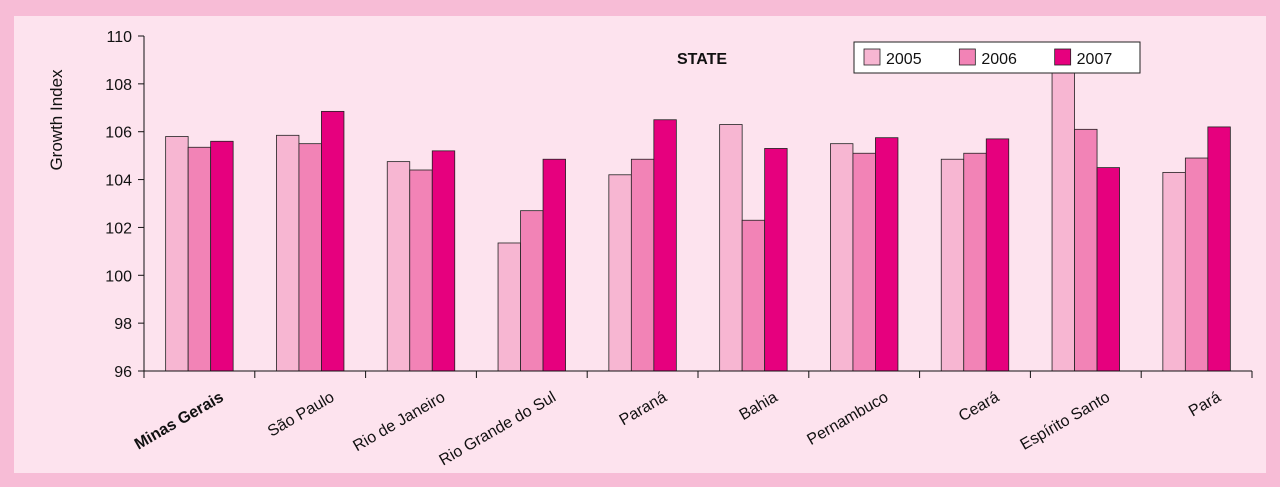 This screenshot has height=487, width=1280. What do you see at coordinates (702, 59) in the screenshot?
I see `chart-title: STATE` at bounding box center [702, 59].